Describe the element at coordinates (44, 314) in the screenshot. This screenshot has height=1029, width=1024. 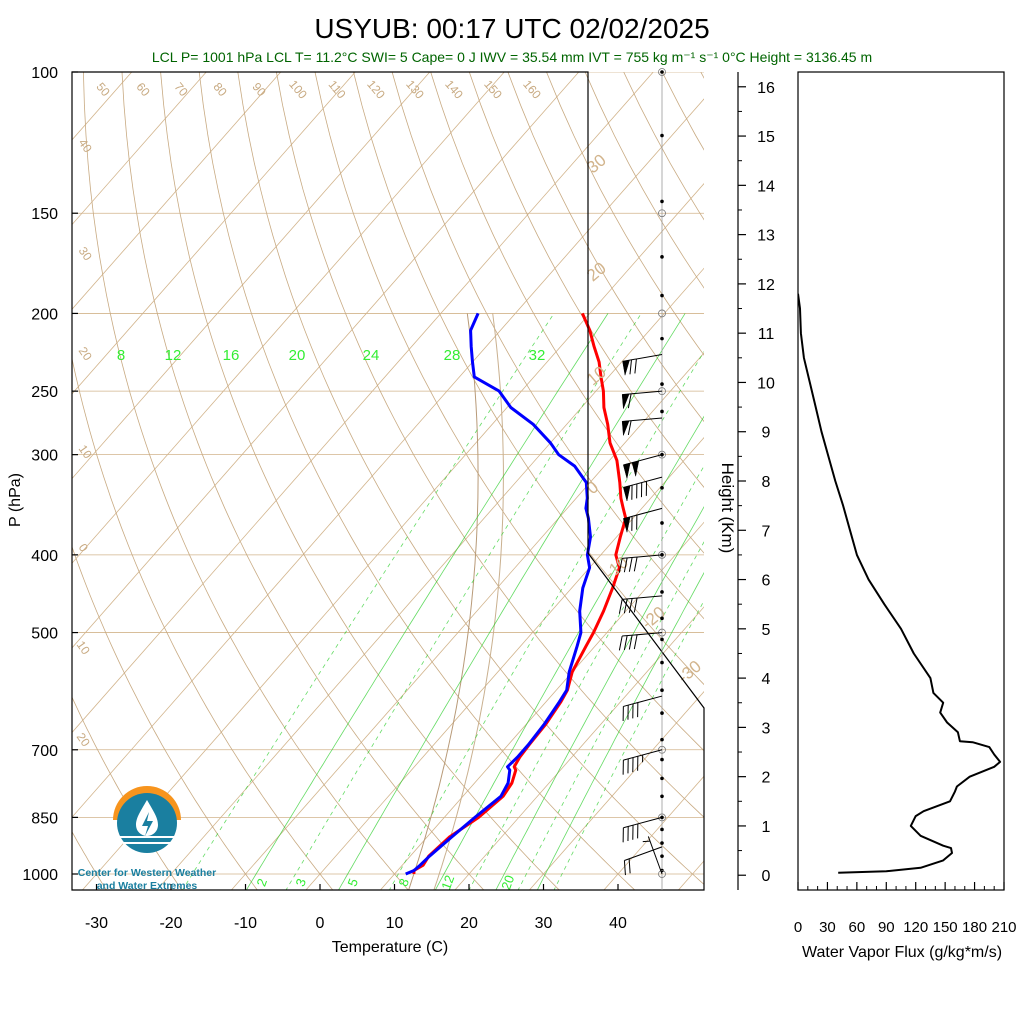
I see `y-tick-label: 200` at that location.